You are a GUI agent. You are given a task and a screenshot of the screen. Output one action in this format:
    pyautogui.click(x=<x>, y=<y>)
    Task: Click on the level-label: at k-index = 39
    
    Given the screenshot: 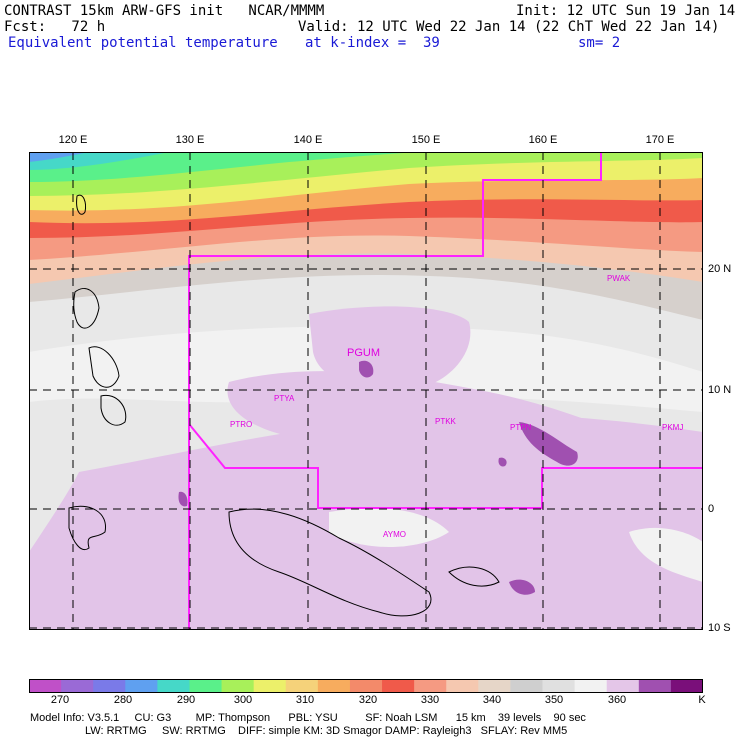 What is the action you would take?
    pyautogui.click(x=372, y=43)
    